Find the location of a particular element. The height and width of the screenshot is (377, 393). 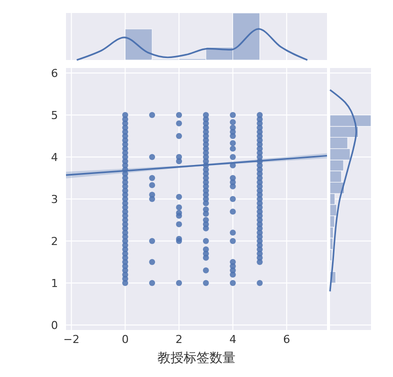

y-tick-label: 1 is located at coordinates (54, 283).